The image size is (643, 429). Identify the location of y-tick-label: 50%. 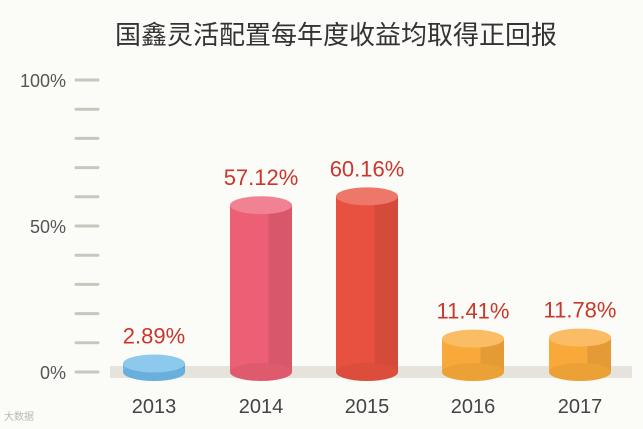
(48, 227).